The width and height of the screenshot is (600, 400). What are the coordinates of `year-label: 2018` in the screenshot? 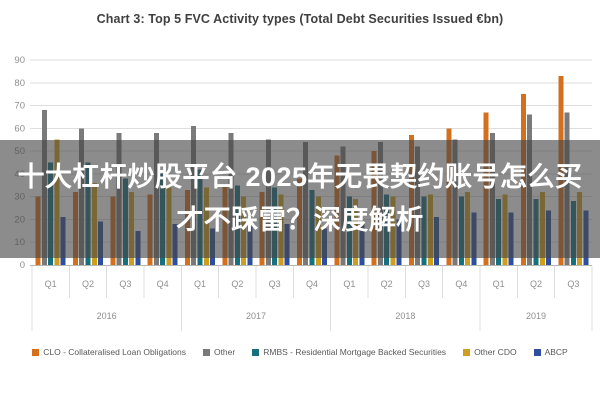 It's located at (405, 316).